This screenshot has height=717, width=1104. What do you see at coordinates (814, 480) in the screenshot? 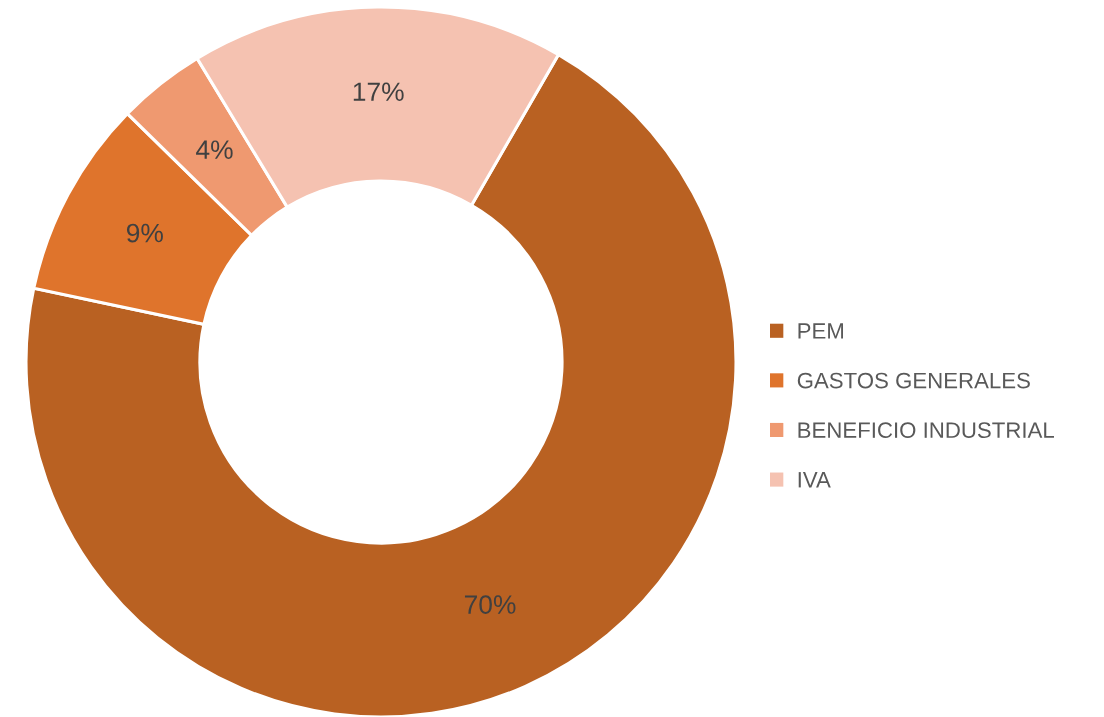
I see `legend-label: IVA` at bounding box center [814, 480].